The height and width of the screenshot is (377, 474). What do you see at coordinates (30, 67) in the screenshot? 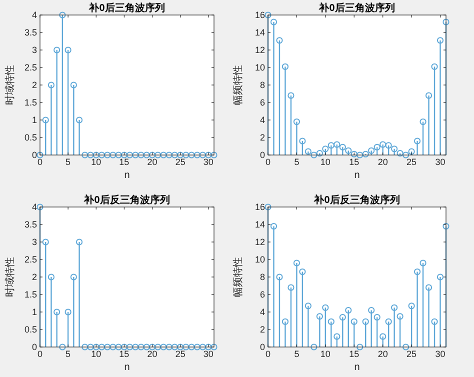
I see `y-tick-label: 2.5` at bounding box center [30, 67].